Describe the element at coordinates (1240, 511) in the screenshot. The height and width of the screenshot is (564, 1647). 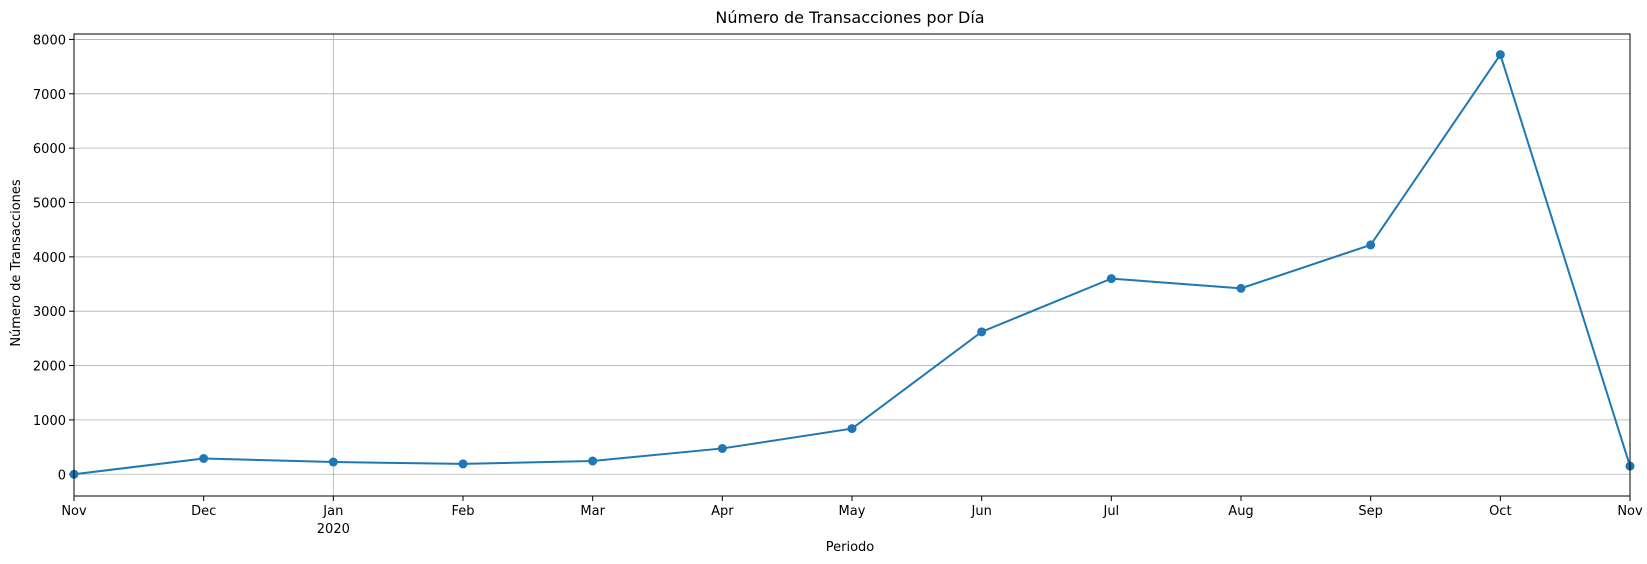
I see `x-tick-label: Aug` at that location.